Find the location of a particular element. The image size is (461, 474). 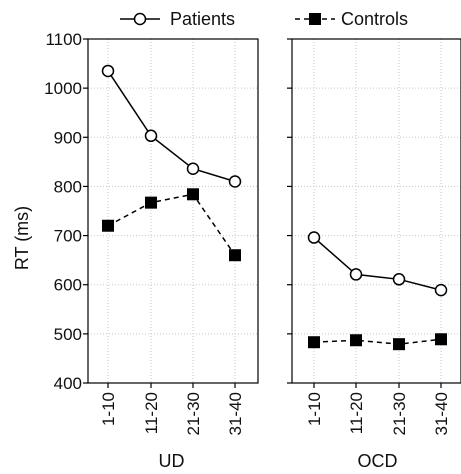

y-tick-labels: 400 500 600 700 800 900 1000 1100 is located at coordinates (63, 211).